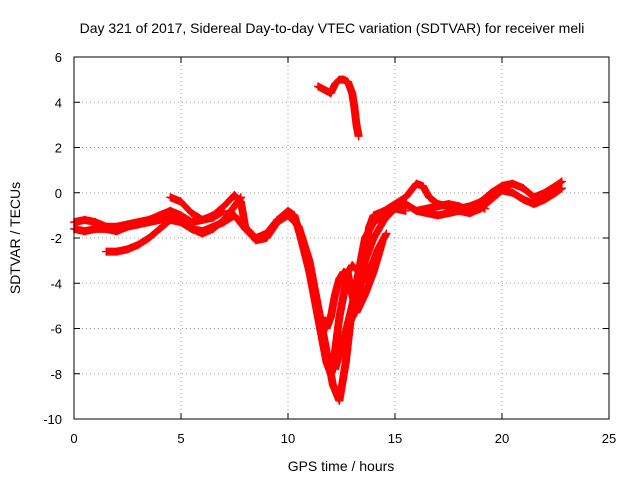 The width and height of the screenshot is (640, 480). What do you see at coordinates (58, 193) in the screenshot?
I see `y-tick-label: 0` at bounding box center [58, 193].